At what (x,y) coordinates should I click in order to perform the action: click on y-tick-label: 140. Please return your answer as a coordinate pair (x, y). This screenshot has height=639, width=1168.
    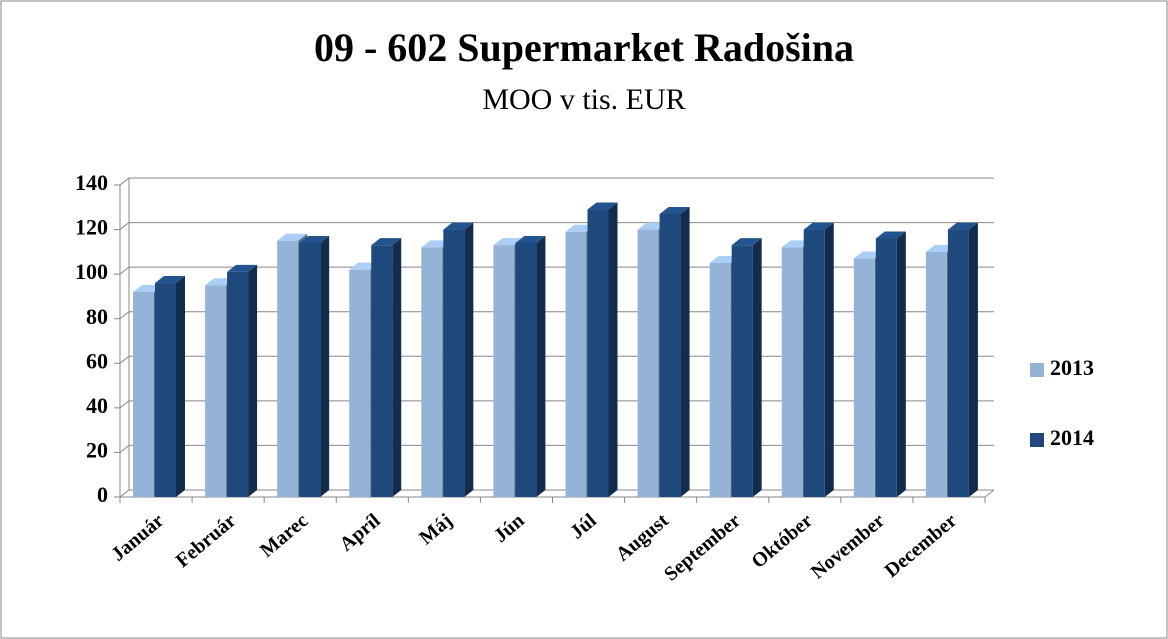
    Looking at the image, I should click on (91, 182).